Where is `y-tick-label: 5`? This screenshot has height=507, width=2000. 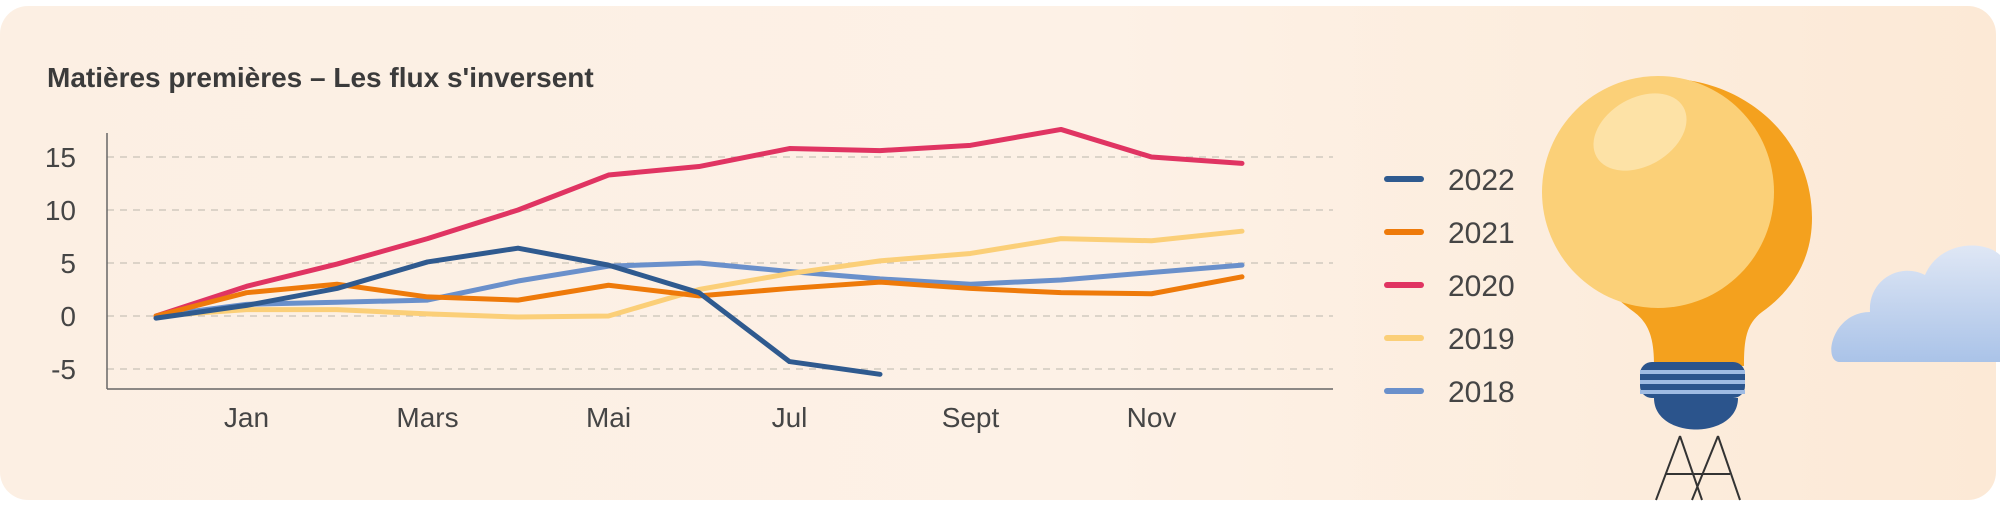
y-tick-label: 5 is located at coordinates (68, 263).